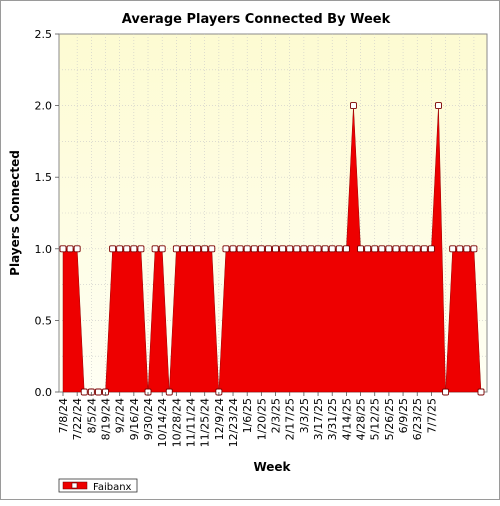 This screenshot has height=506, width=500. Describe the element at coordinates (112, 487) in the screenshot. I see `legend-label: Faibanx` at that location.